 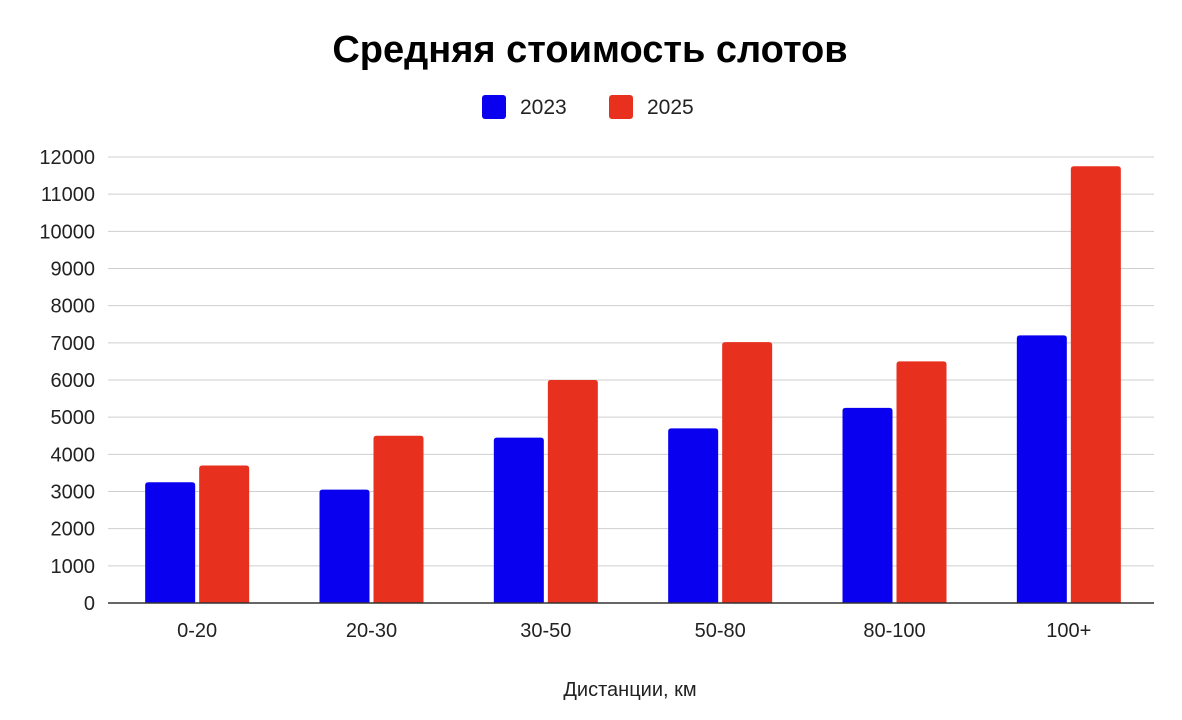 What do you see at coordinates (634, 631) in the screenshot?
I see `x-axis-ticks: 0-20 20-30 30-50 50-80 80-100 100+` at bounding box center [634, 631].